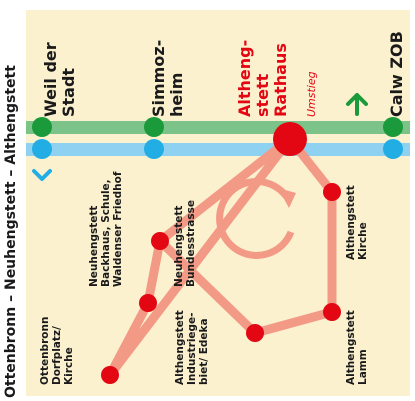  What do you see at coordinates (160, 241) in the screenshot?
I see `bus-stop-neuhengstett-bundesstrasse` at bounding box center [160, 241].